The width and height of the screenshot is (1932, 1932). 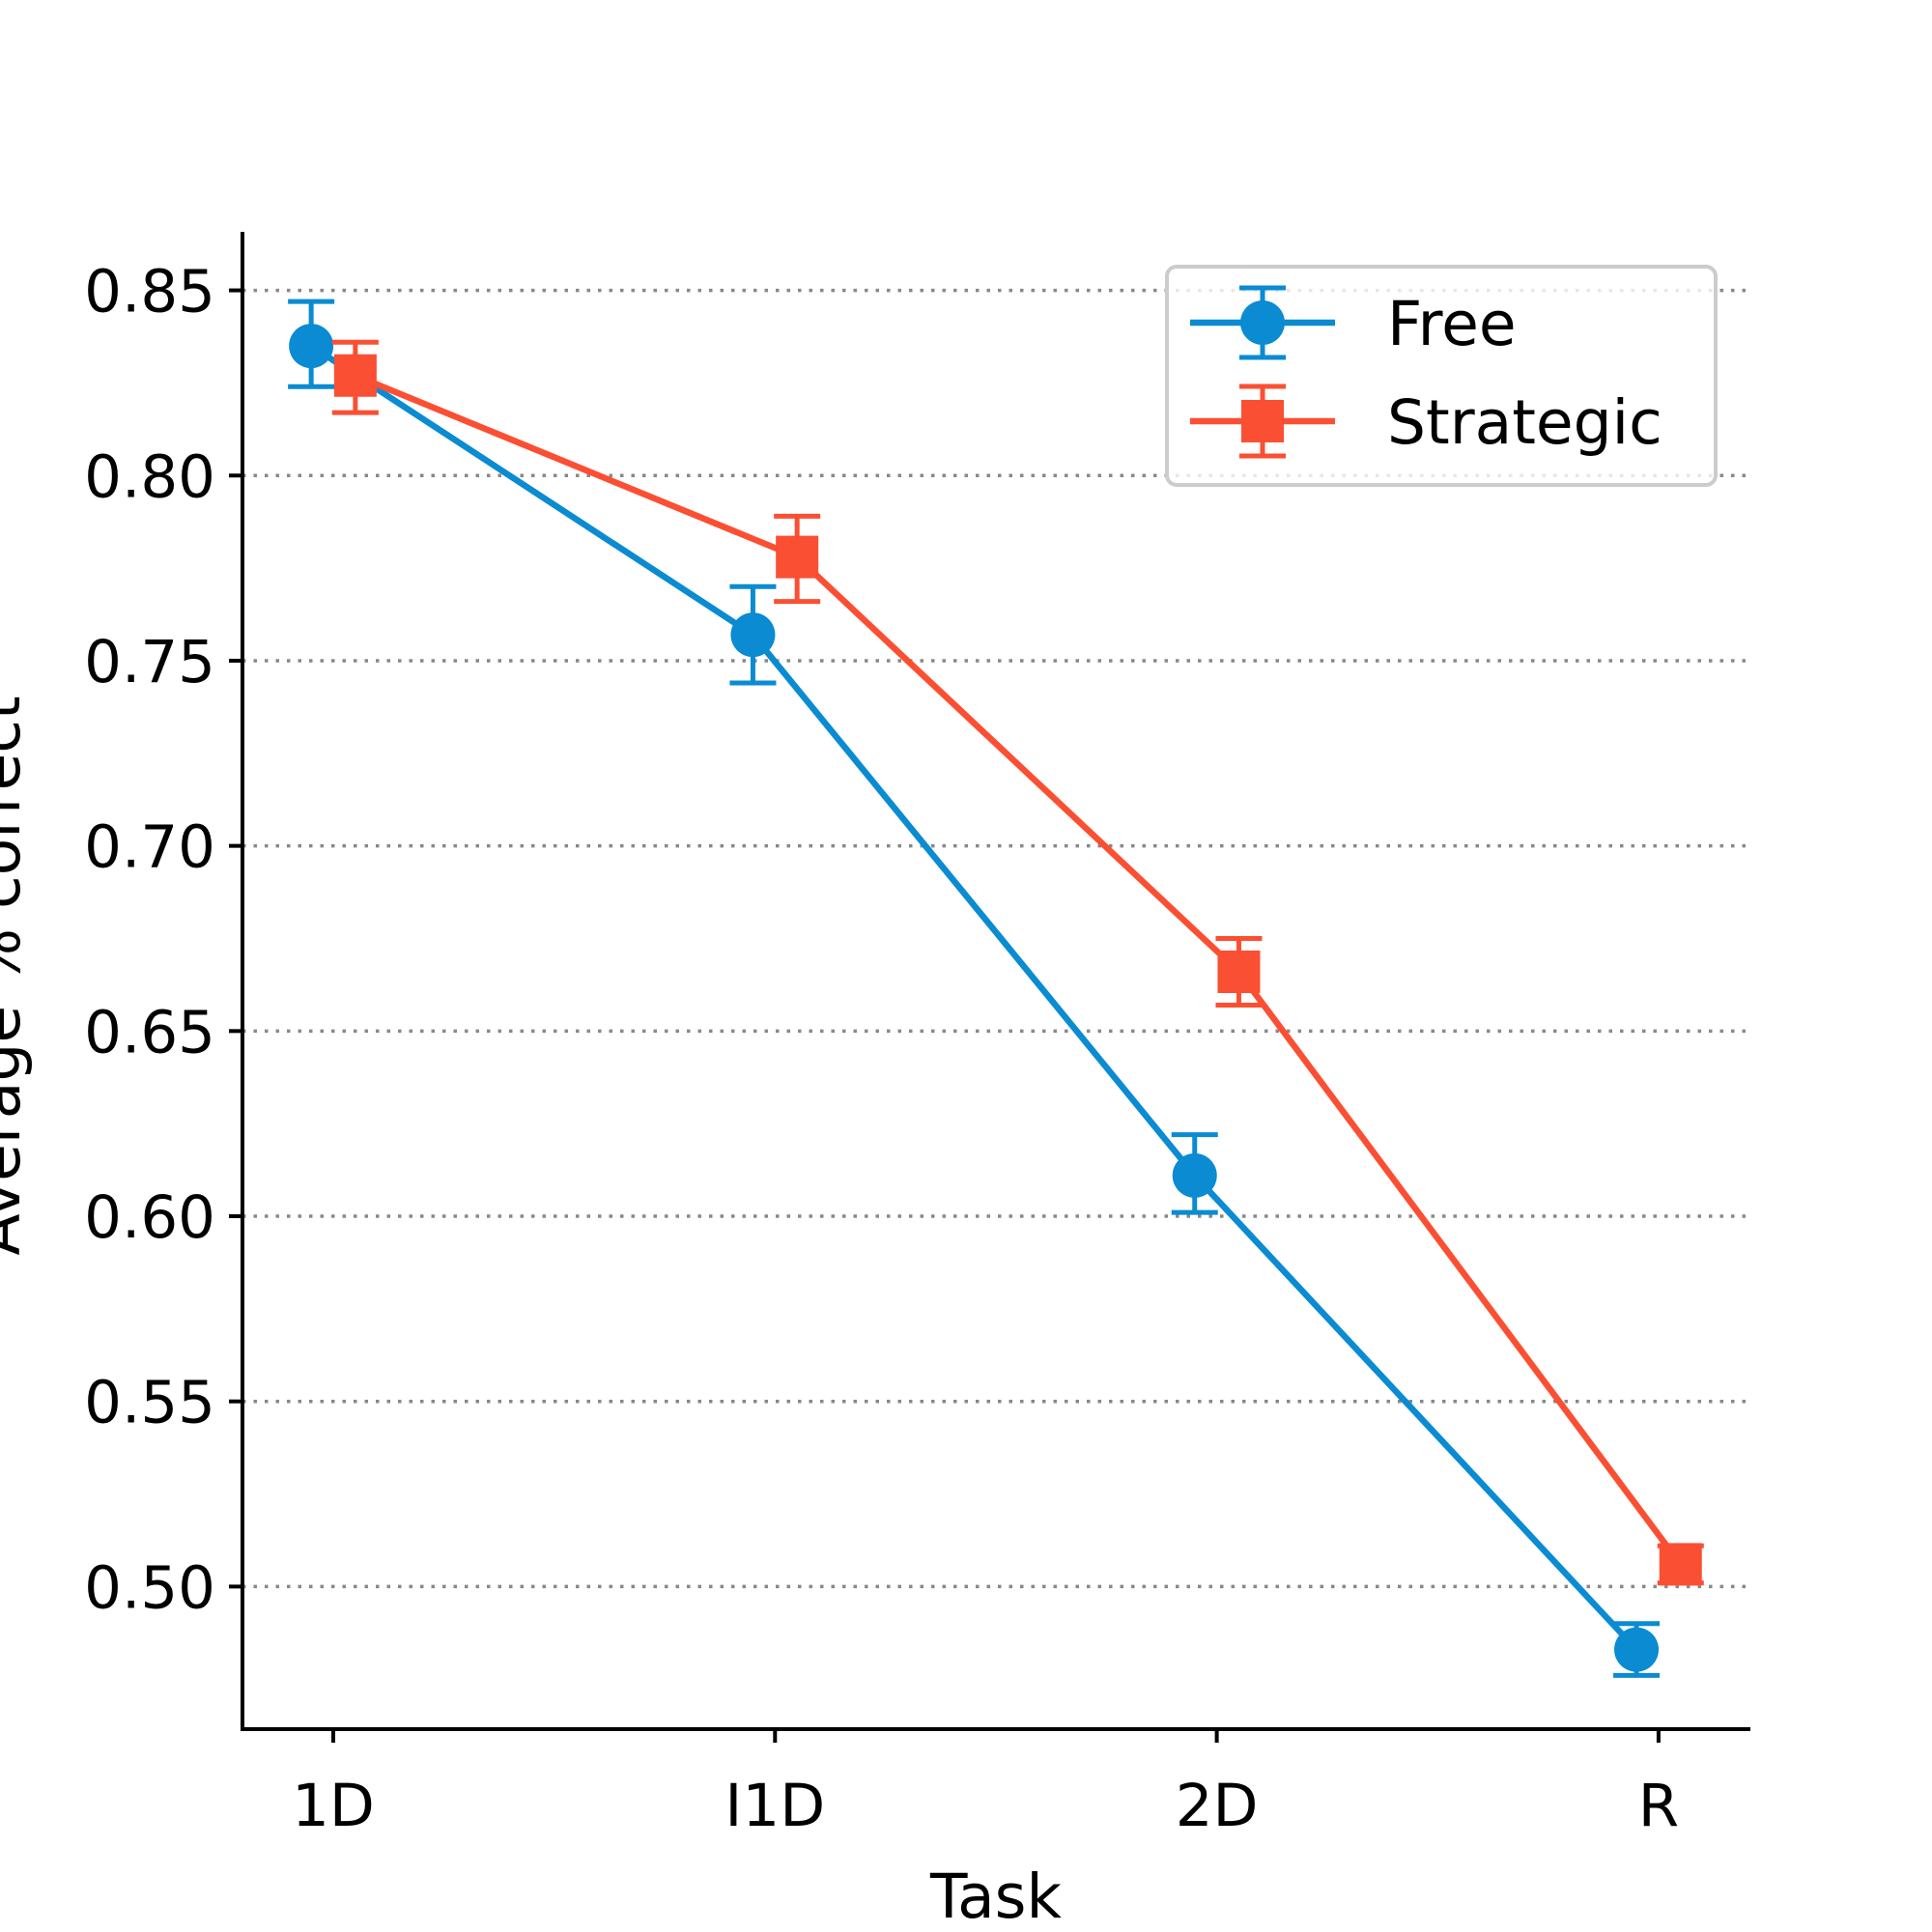 What do you see at coordinates (149, 476) in the screenshot?
I see `y-tick-label: 0.80` at bounding box center [149, 476].